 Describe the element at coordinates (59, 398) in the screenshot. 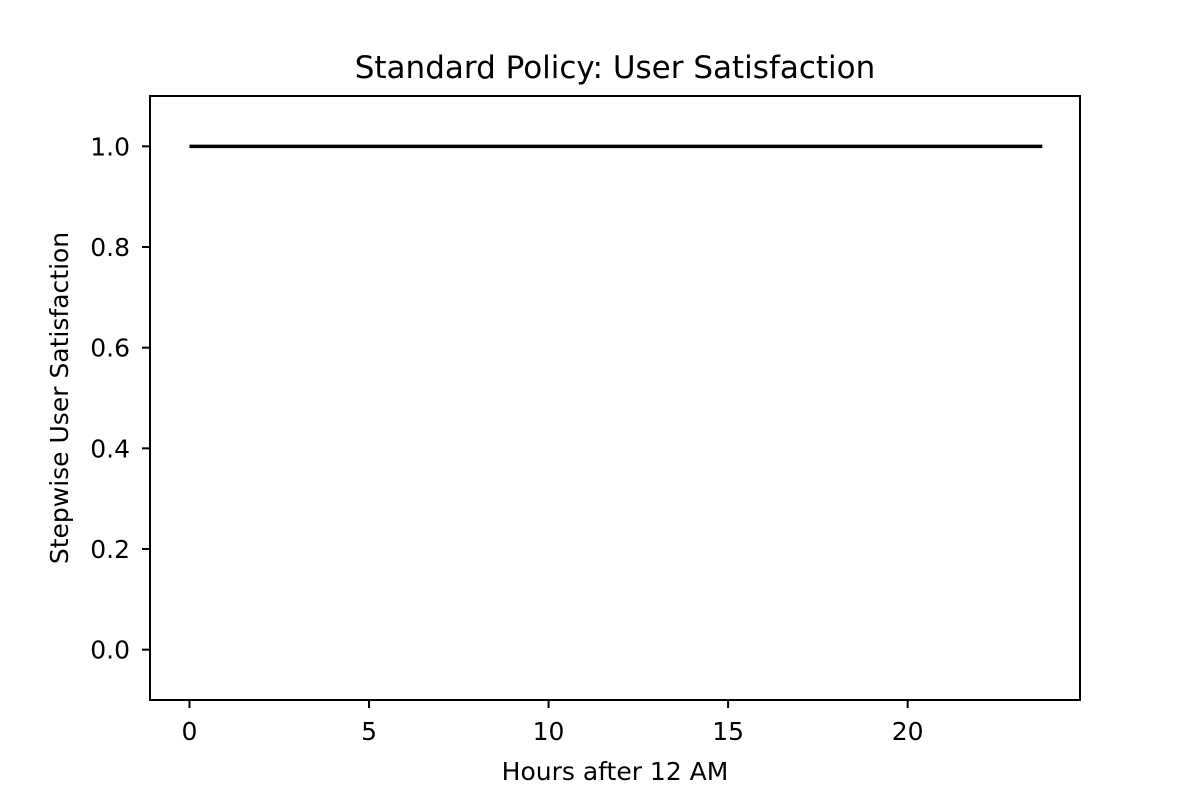

I see `y-axis-label: Stepwise User Satisfaction` at that location.